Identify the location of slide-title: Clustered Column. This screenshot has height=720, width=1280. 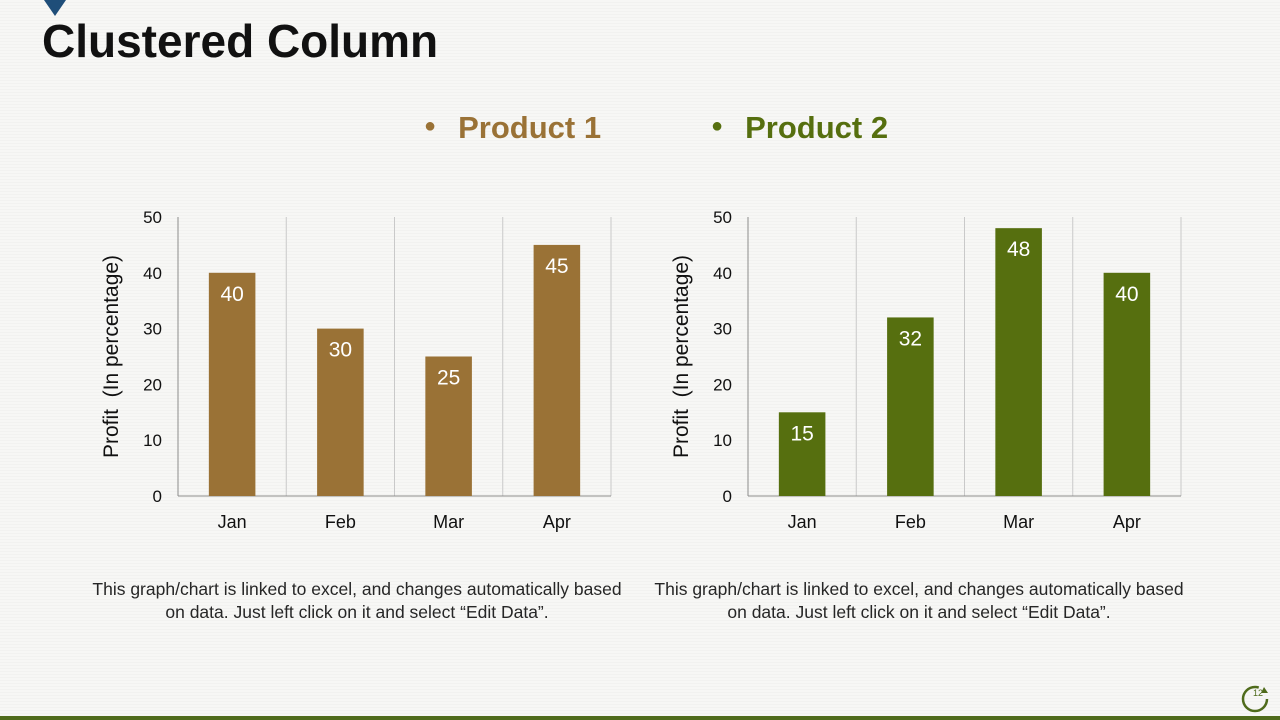
(240, 41).